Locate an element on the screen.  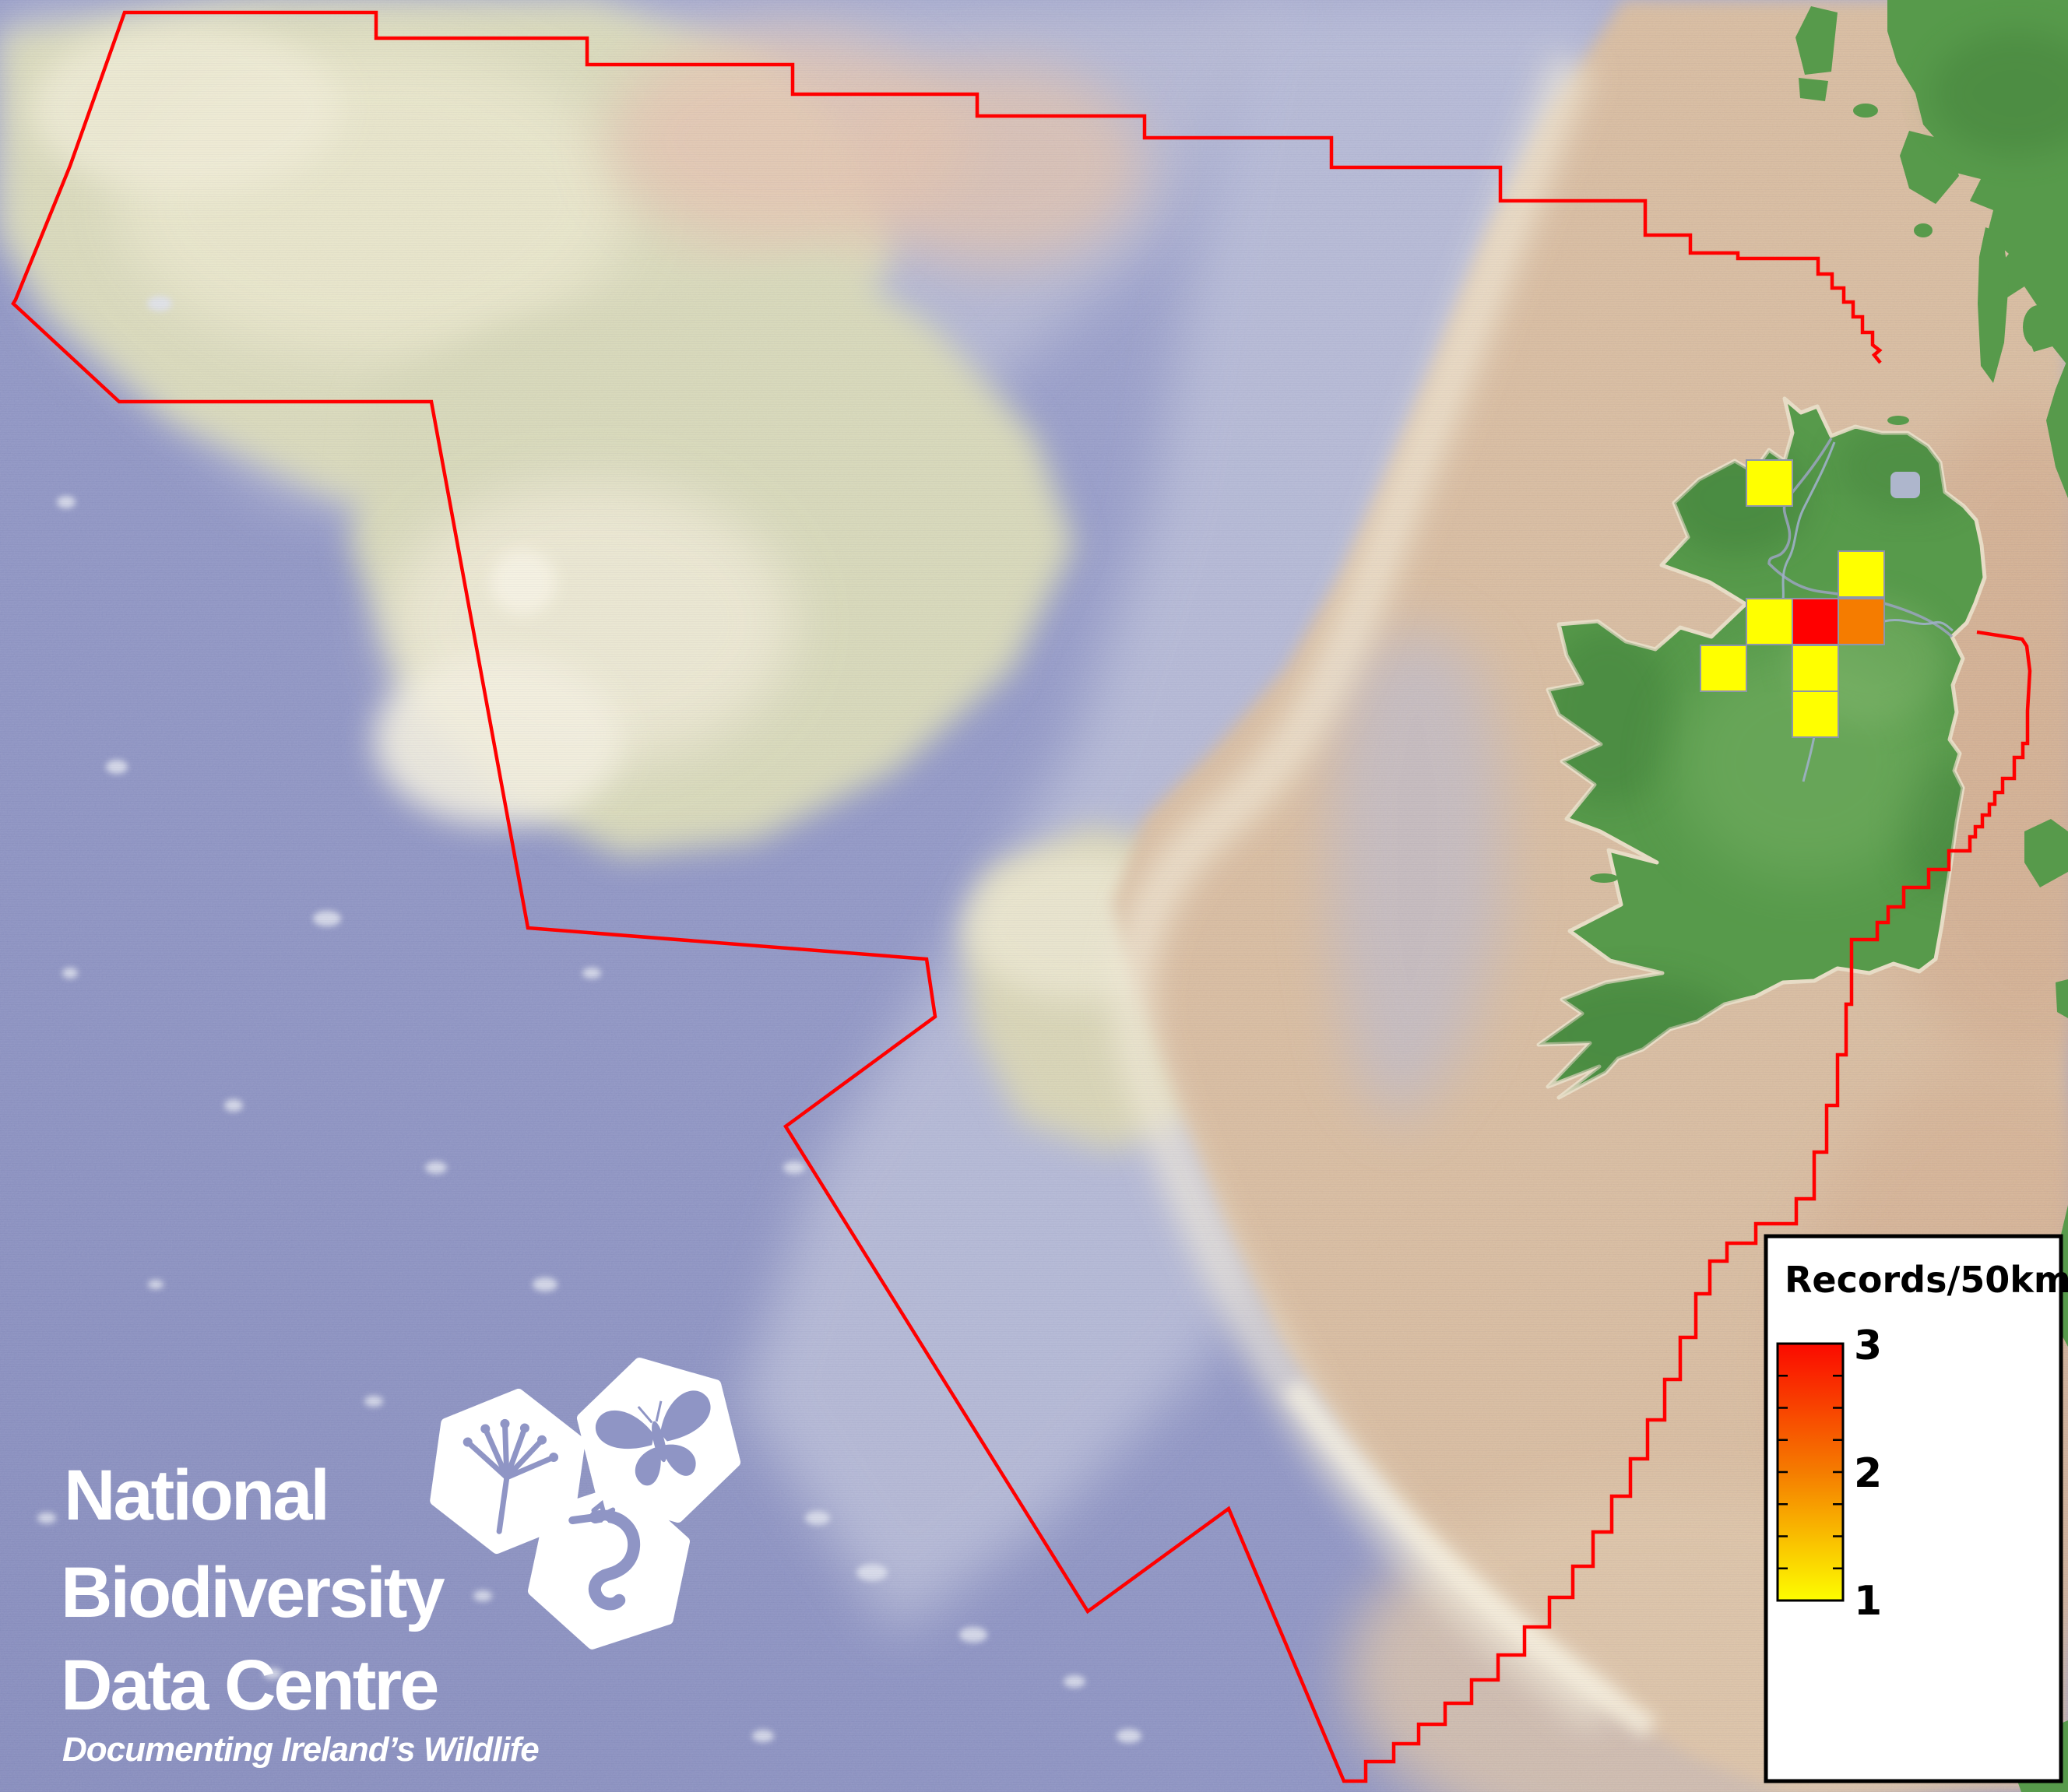
river-erne-shannon is located at coordinates (1808, 520).